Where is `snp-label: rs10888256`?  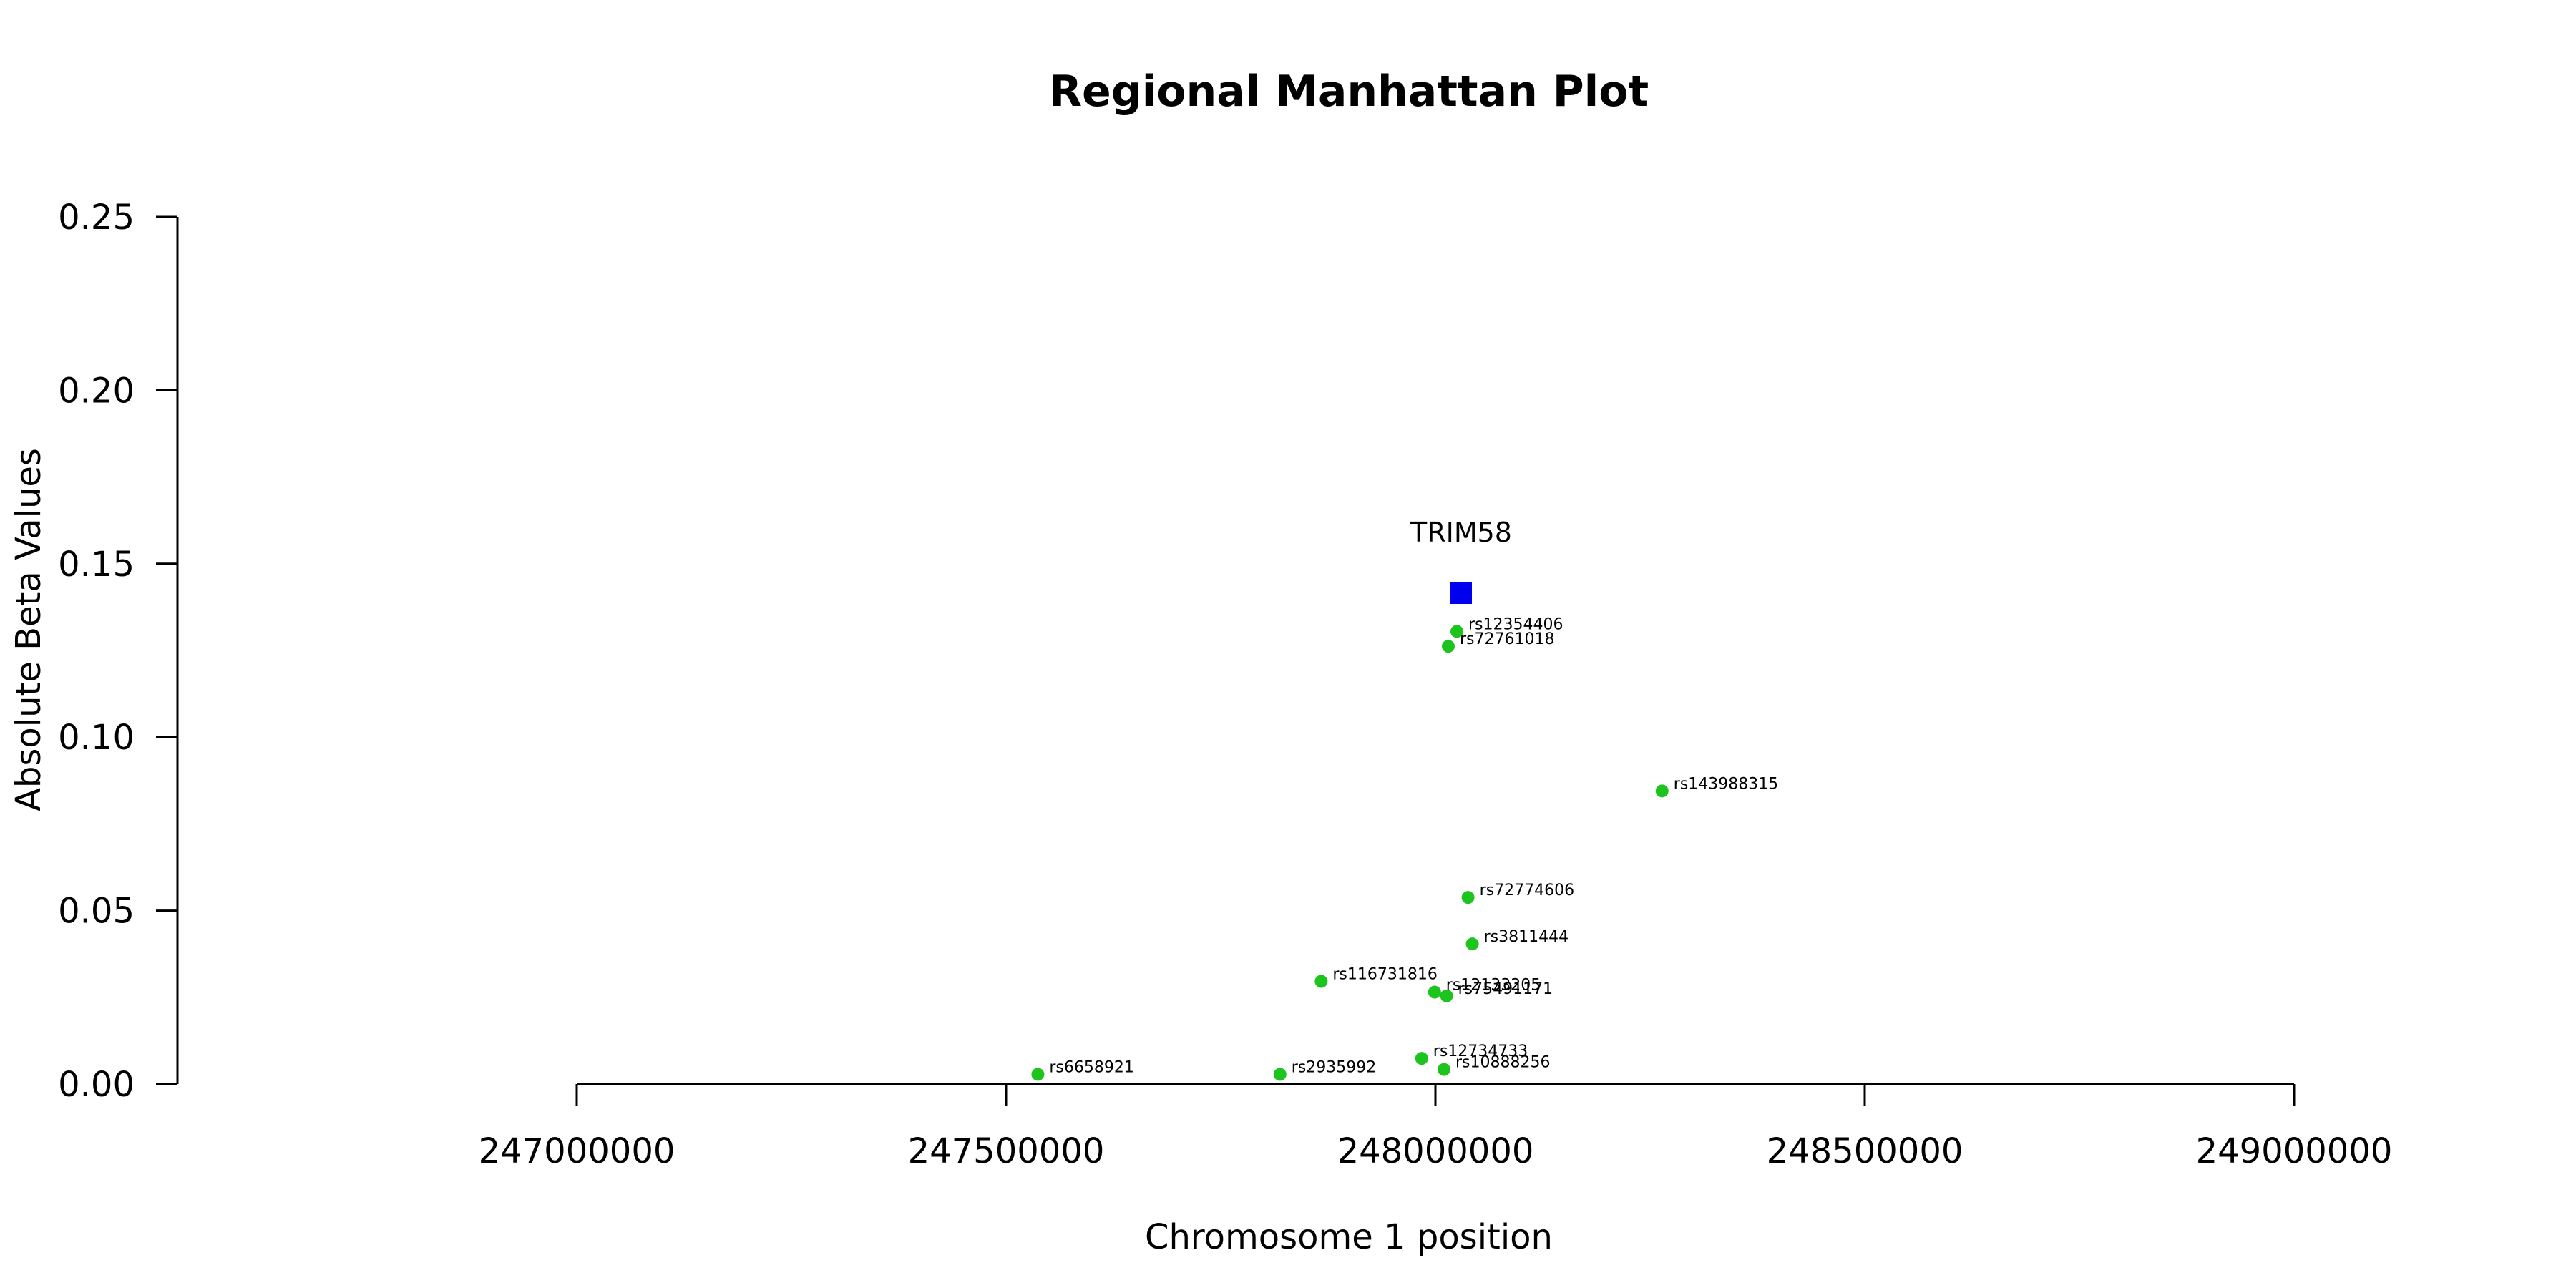 snp-label: rs10888256 is located at coordinates (1502, 1063).